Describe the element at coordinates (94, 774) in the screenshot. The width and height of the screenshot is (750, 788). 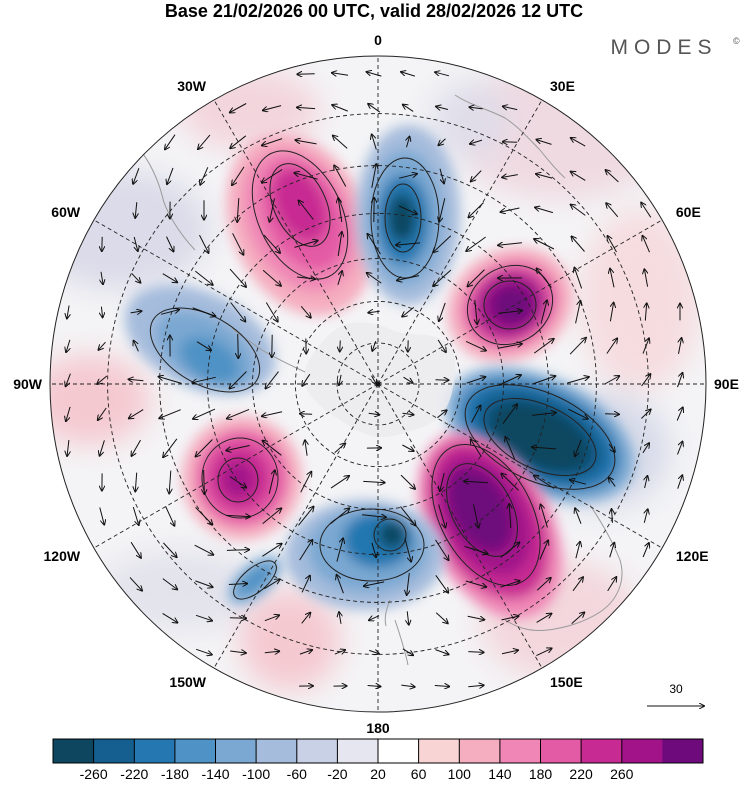
I see `colorbar-tick-label: -260` at that location.